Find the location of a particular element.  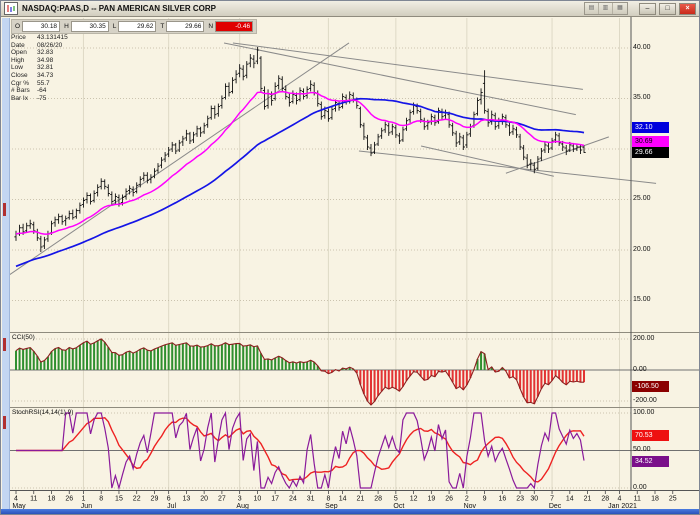

mini-toolbar: ▤ ▥ ▦ is located at coordinates (606, 8).